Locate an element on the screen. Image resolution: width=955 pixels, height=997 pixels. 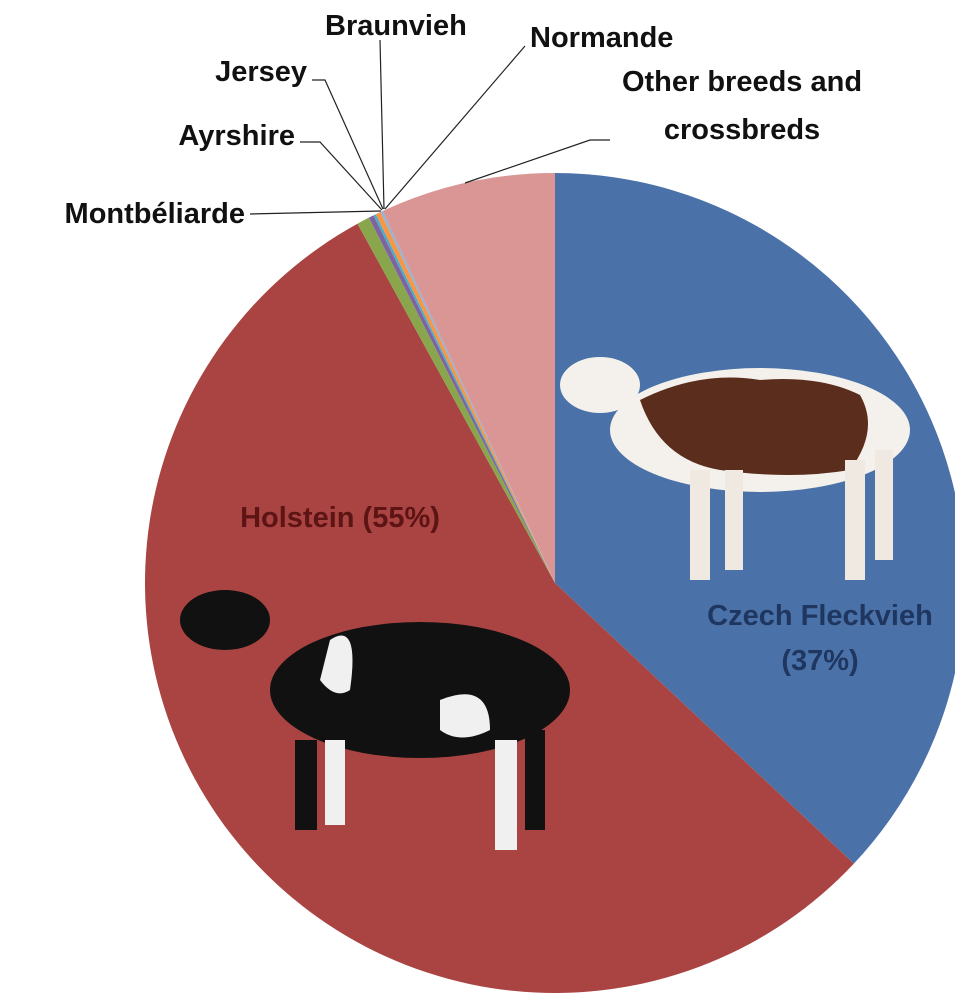
holstein-illustration is located at coordinates (375, 720).